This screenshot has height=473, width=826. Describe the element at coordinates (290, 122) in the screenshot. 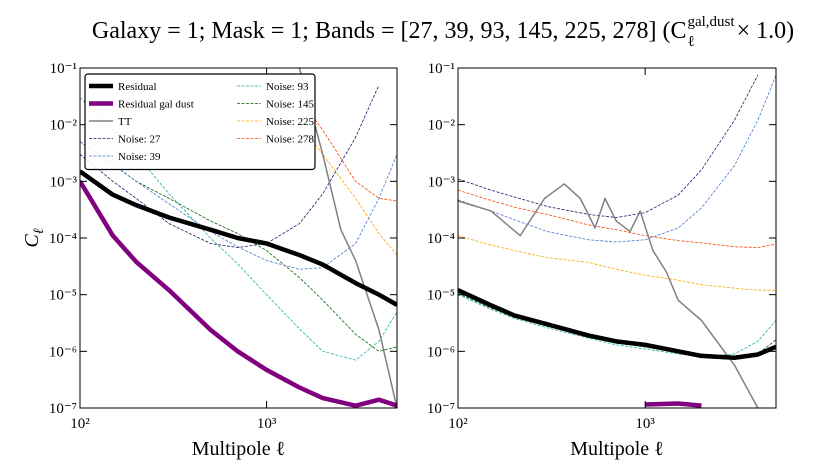

I see `legend-label: Noise: 225` at that location.